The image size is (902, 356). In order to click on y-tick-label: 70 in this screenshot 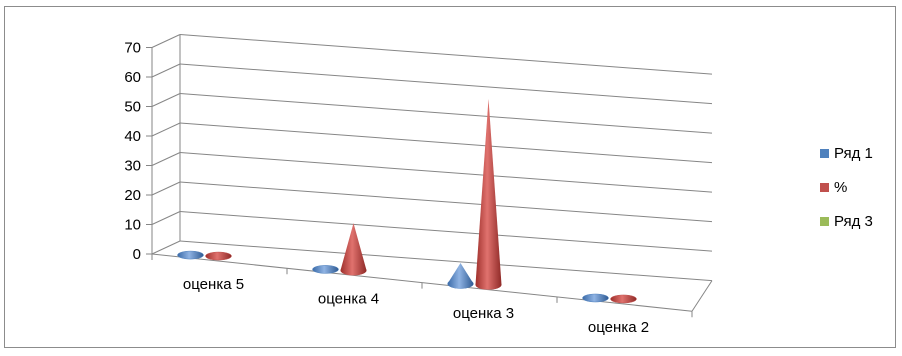, I will do `click(132, 48)`.